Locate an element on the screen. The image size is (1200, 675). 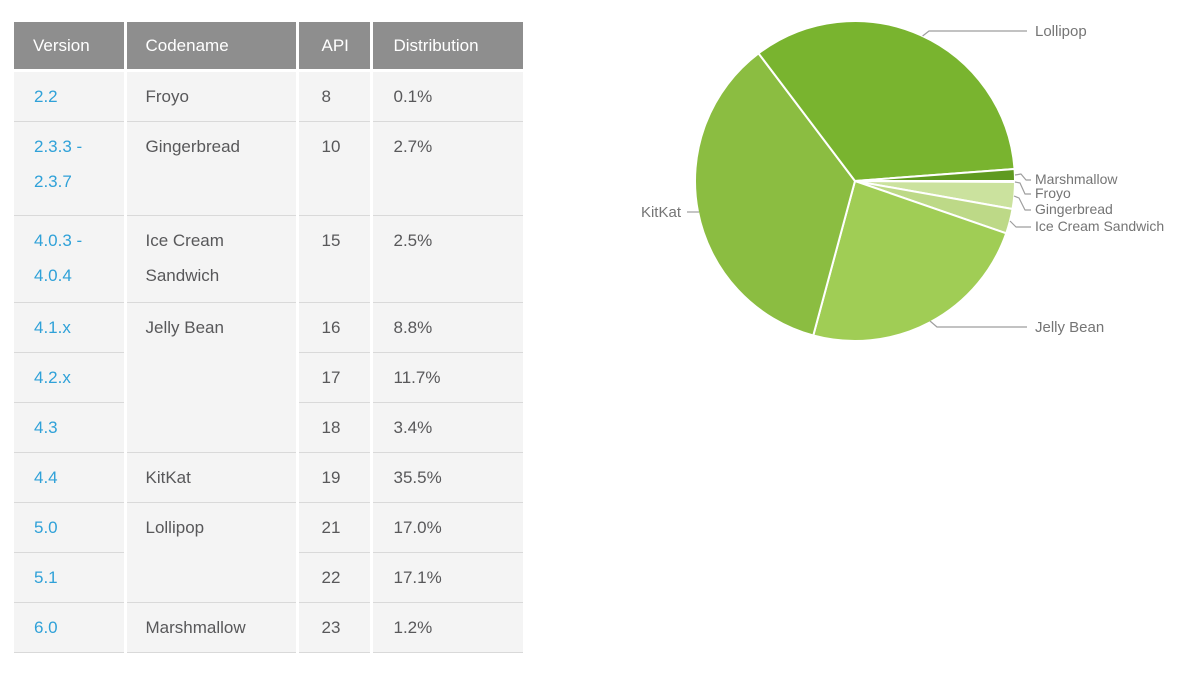
table-row-ice-cream-sandwich: 4.0.3 - 4.0.4 Ice Cream Sandwich 15 2.5% is located at coordinates (268, 259).